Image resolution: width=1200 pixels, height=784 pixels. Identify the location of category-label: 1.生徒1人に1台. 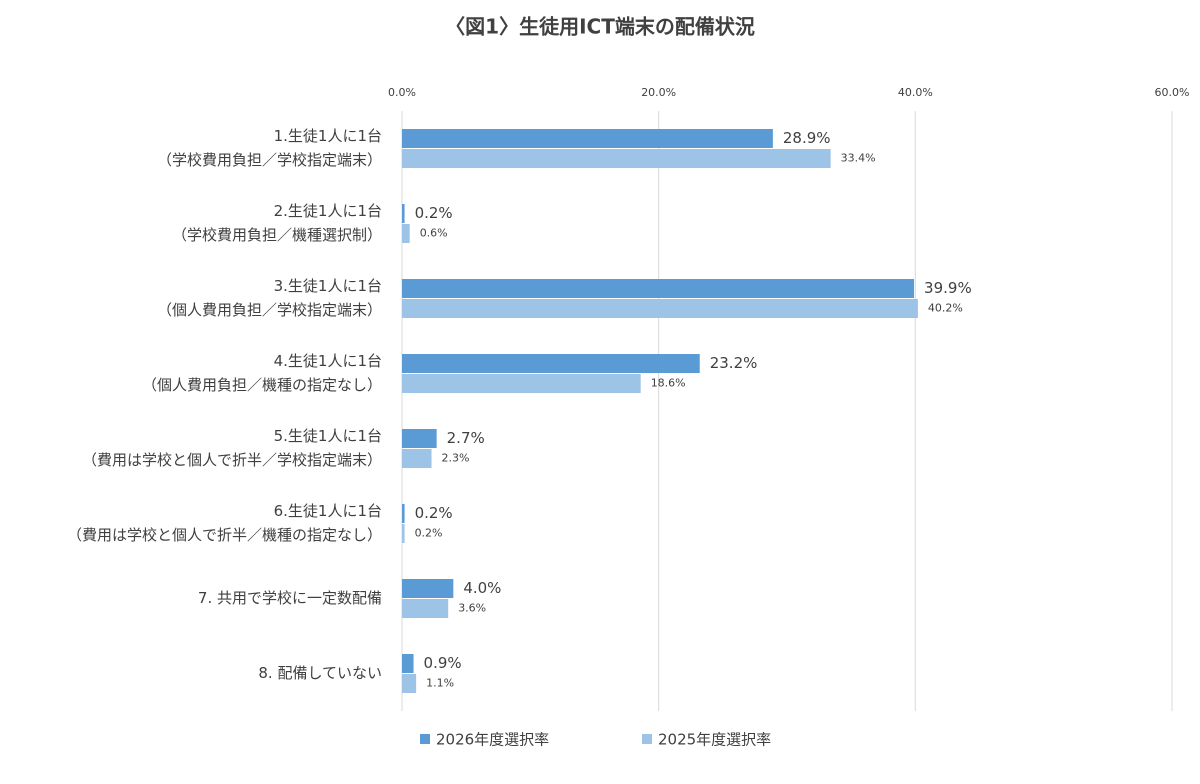
(328, 136).